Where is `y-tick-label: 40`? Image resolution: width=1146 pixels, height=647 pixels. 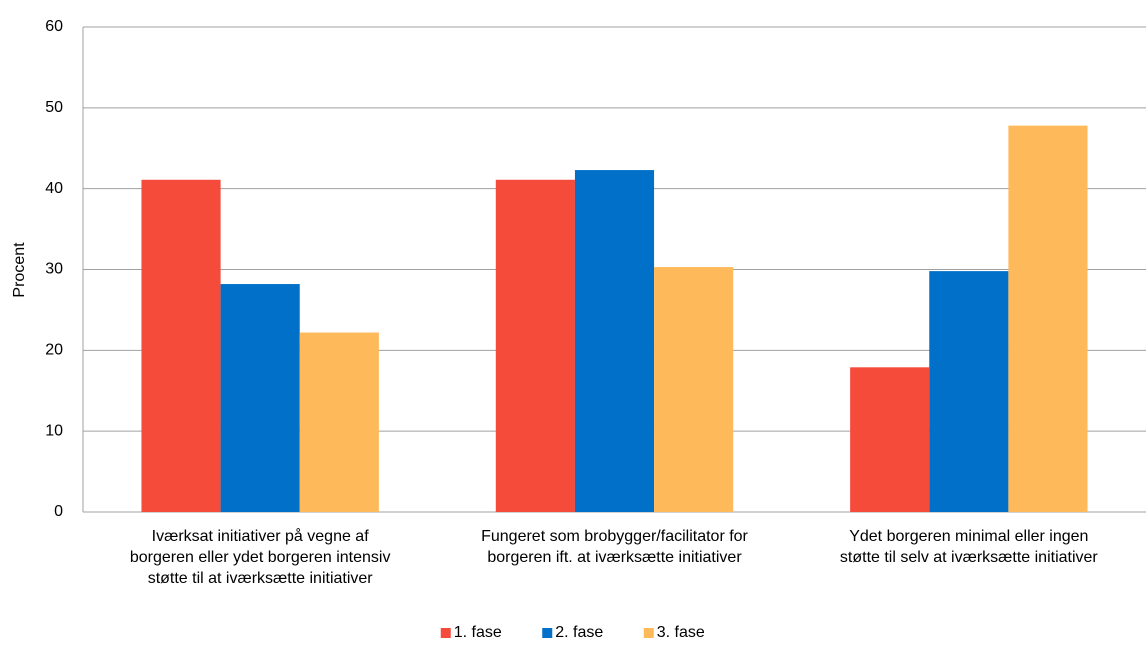 y-tick-label: 40 is located at coordinates (54, 188).